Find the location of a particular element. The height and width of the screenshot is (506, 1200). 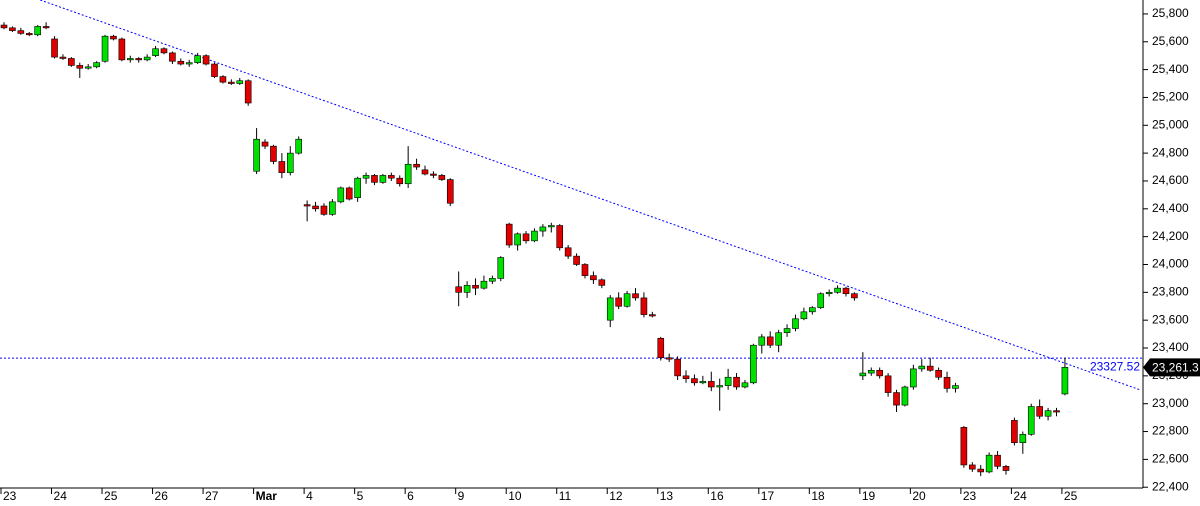

x-tick-label: 18 is located at coordinates (818, 496).